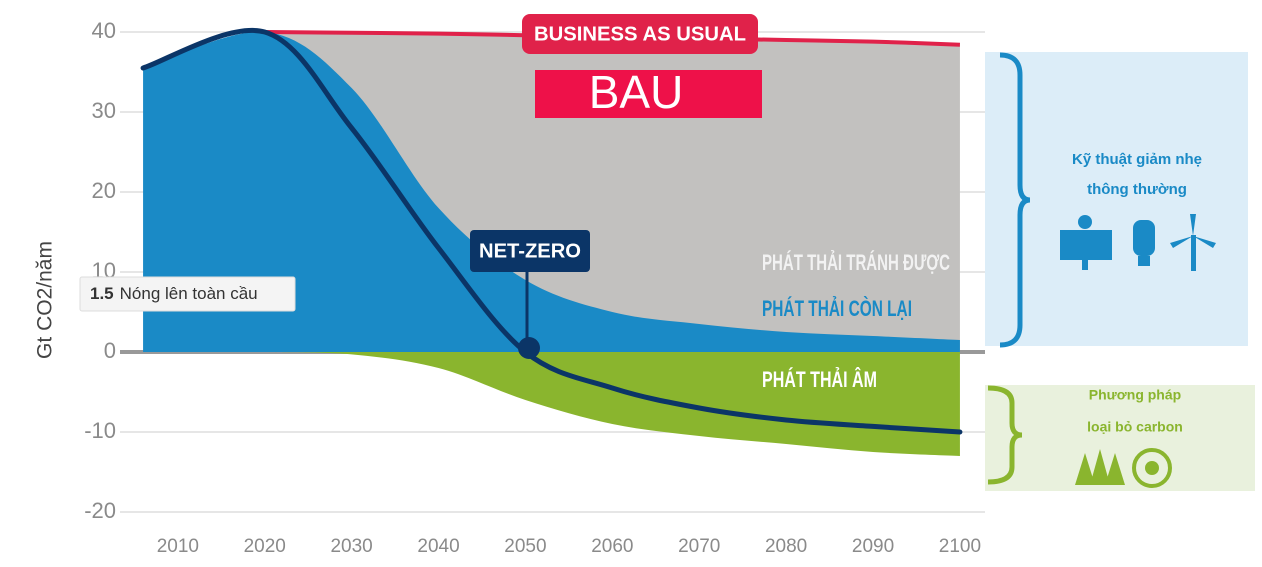 The image size is (1262, 567). What do you see at coordinates (856, 262) in the screenshot?
I see `area-label: PHÁT THẢI TRÁNH ĐƯỢC` at bounding box center [856, 262].